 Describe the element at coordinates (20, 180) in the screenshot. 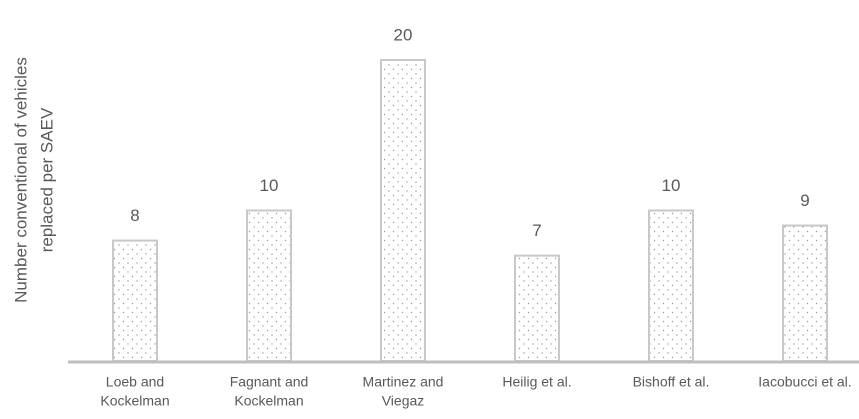

I see `y-axis-title-line: Number conventional of vehicles` at that location.